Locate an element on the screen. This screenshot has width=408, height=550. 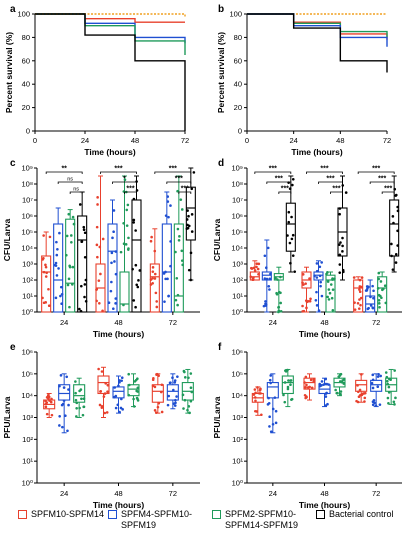
legend-swatch is located at coordinates (320, 514).